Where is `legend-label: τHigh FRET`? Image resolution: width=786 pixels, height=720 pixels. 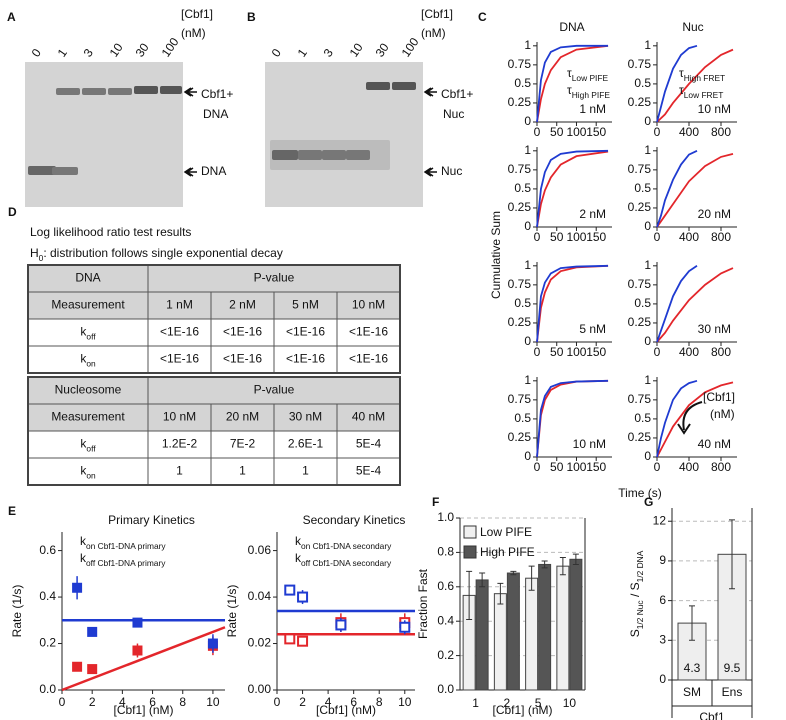 legend-label: τHigh FRET is located at coordinates (702, 74).